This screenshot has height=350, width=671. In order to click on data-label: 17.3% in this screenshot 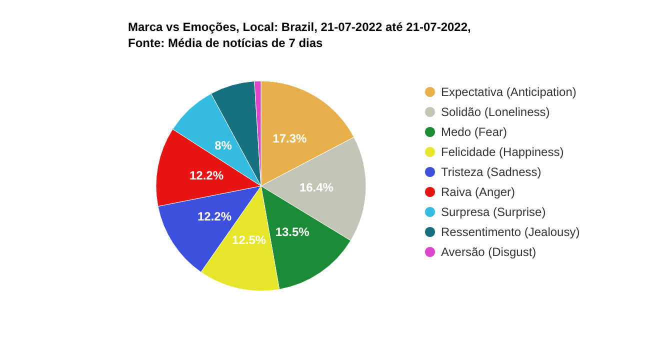, I will do `click(290, 138)`.